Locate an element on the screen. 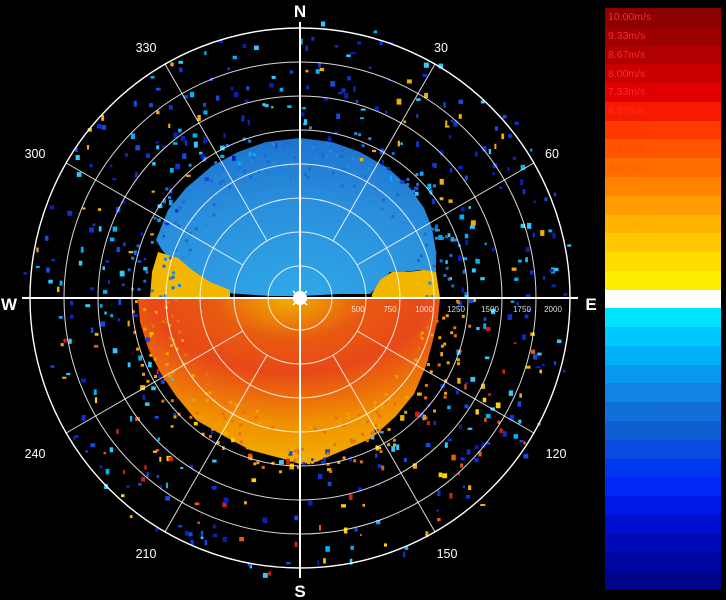 The width and height of the screenshot is (726, 600). colorbar-label: 5.33m/s is located at coordinates (627, 148).